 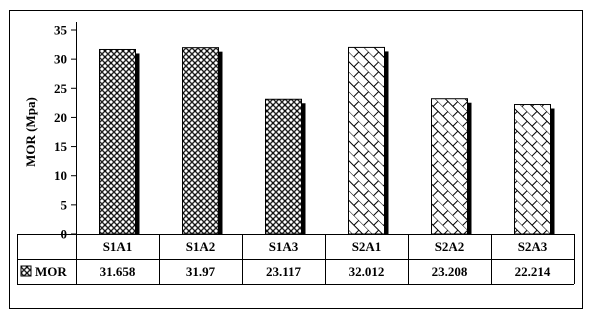 What do you see at coordinates (367, 271) in the screenshot?
I see `data-value-label: 32.012` at bounding box center [367, 271].